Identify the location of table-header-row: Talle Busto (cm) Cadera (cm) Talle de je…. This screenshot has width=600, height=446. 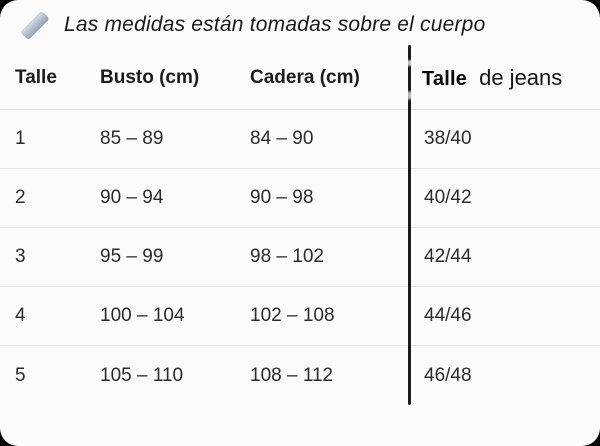
(300, 78).